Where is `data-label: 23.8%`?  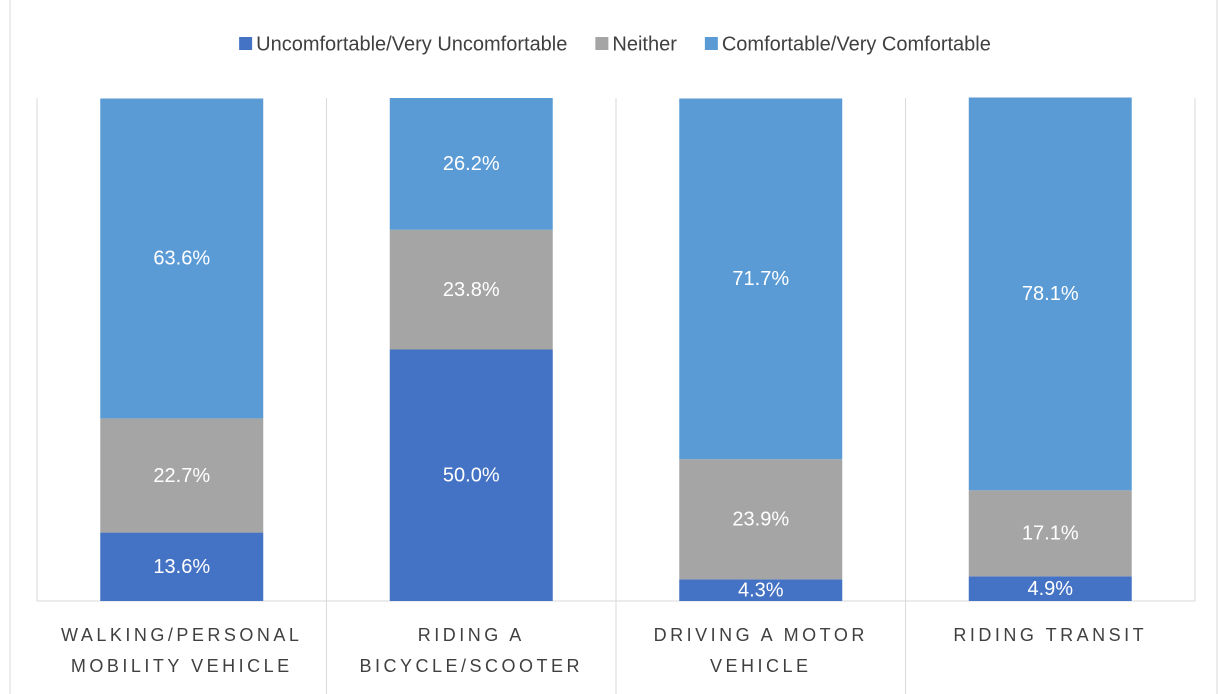 data-label: 23.8% is located at coordinates (471, 290).